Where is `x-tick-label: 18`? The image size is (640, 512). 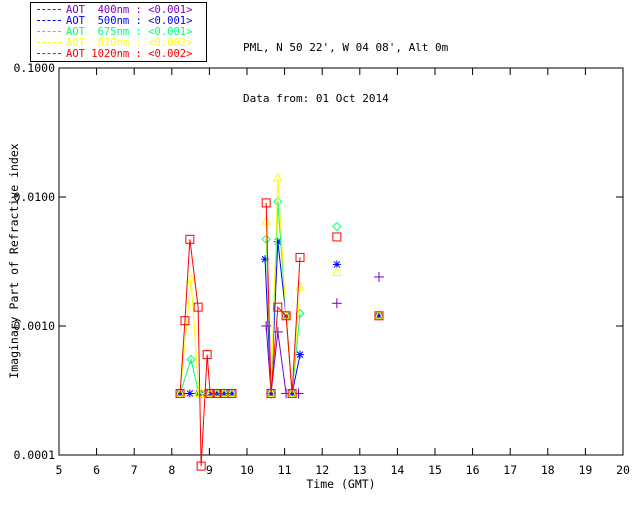 x-tick-label: 18 is located at coordinates (548, 470).